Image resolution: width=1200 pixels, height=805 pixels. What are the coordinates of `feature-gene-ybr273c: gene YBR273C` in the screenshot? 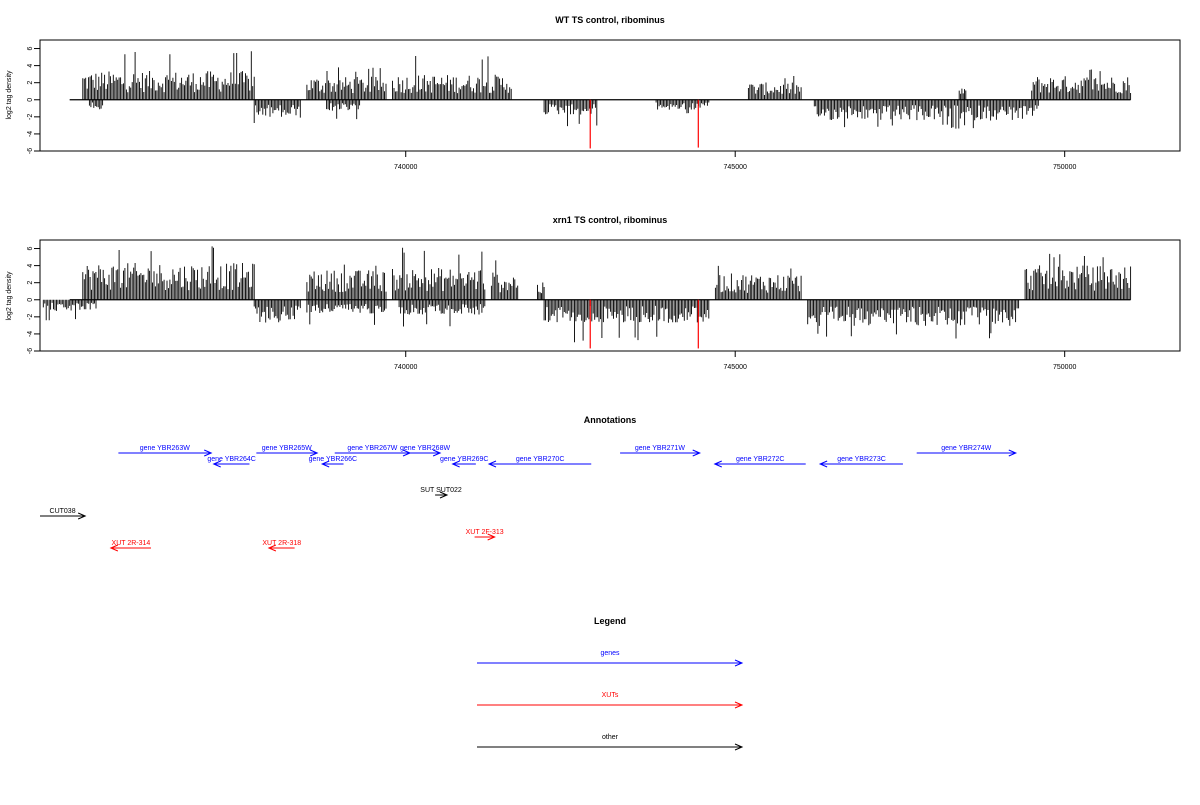 It's located at (860, 462).